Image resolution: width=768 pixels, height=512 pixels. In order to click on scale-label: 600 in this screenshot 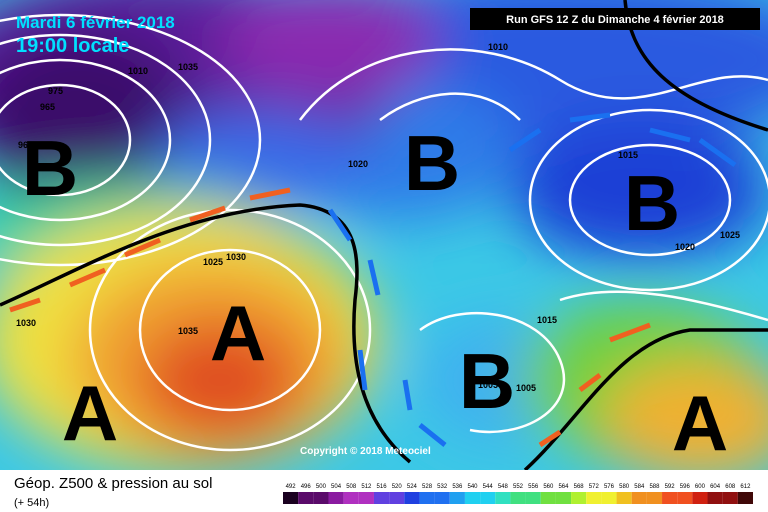, I will do `click(700, 487)`.